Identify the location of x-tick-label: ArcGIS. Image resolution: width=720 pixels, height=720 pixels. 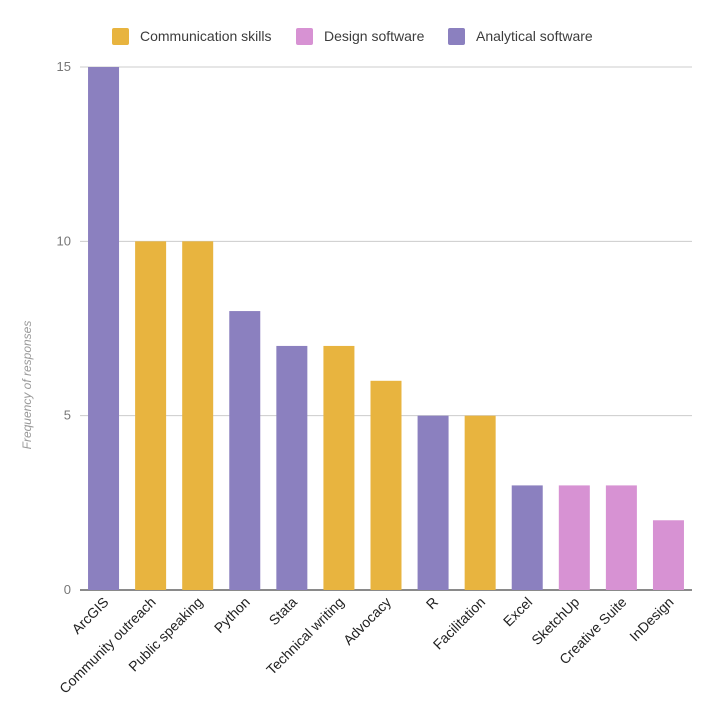
(89, 615).